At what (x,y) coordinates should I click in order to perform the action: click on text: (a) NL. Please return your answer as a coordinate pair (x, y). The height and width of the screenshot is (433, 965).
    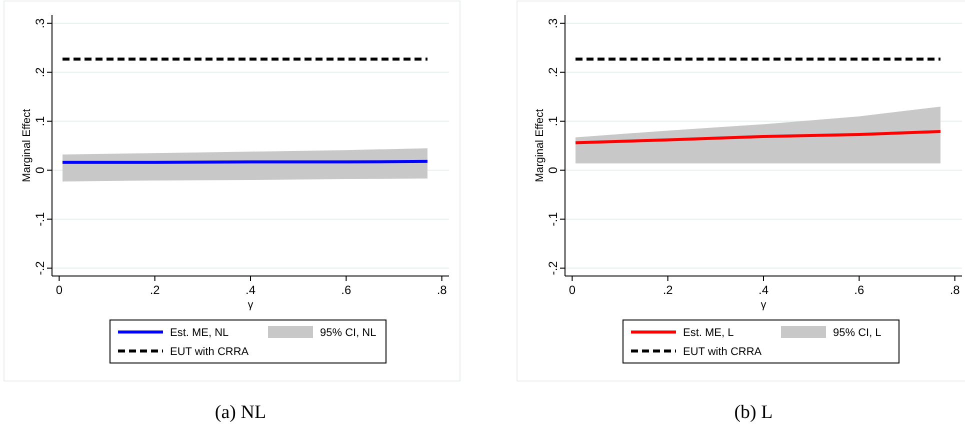
    Looking at the image, I should click on (240, 412).